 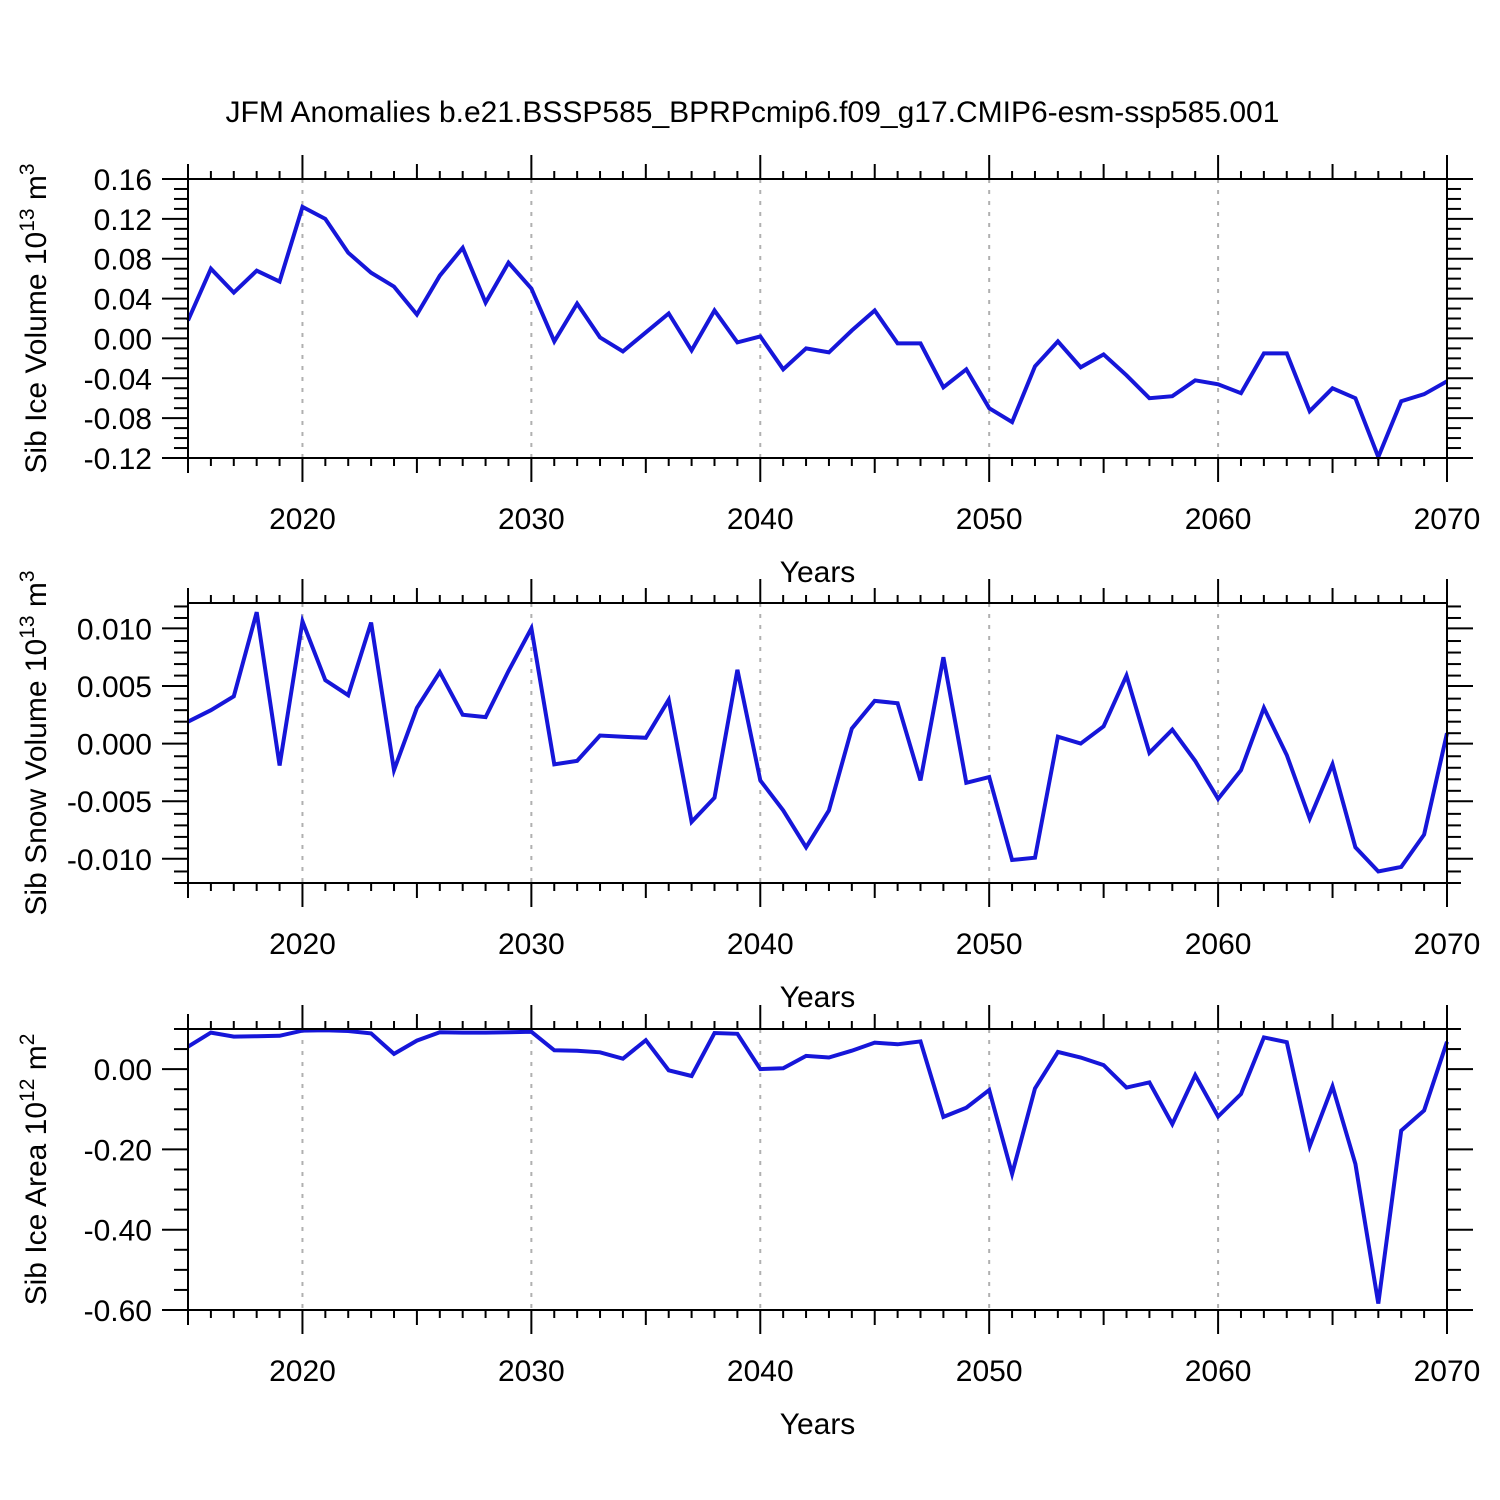 What do you see at coordinates (114, 629) in the screenshot?
I see `y-tick-label: 0.010` at bounding box center [114, 629].